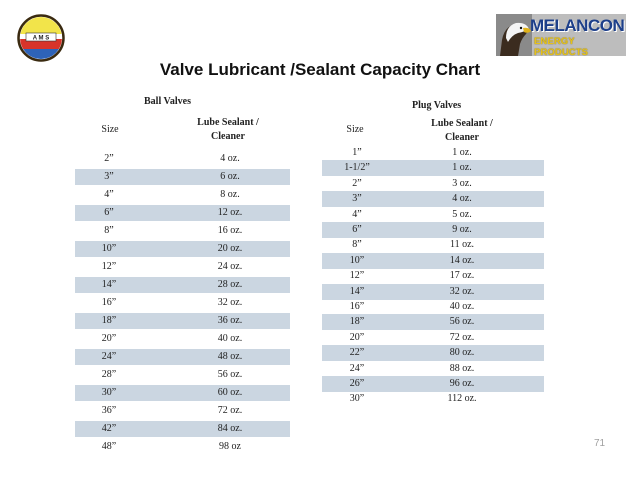 Image resolution: width=640 pixels, height=480 pixels. Describe the element at coordinates (462, 137) in the screenshot. I see `plug-valves-lube-header-line2: Cleaner` at that location.